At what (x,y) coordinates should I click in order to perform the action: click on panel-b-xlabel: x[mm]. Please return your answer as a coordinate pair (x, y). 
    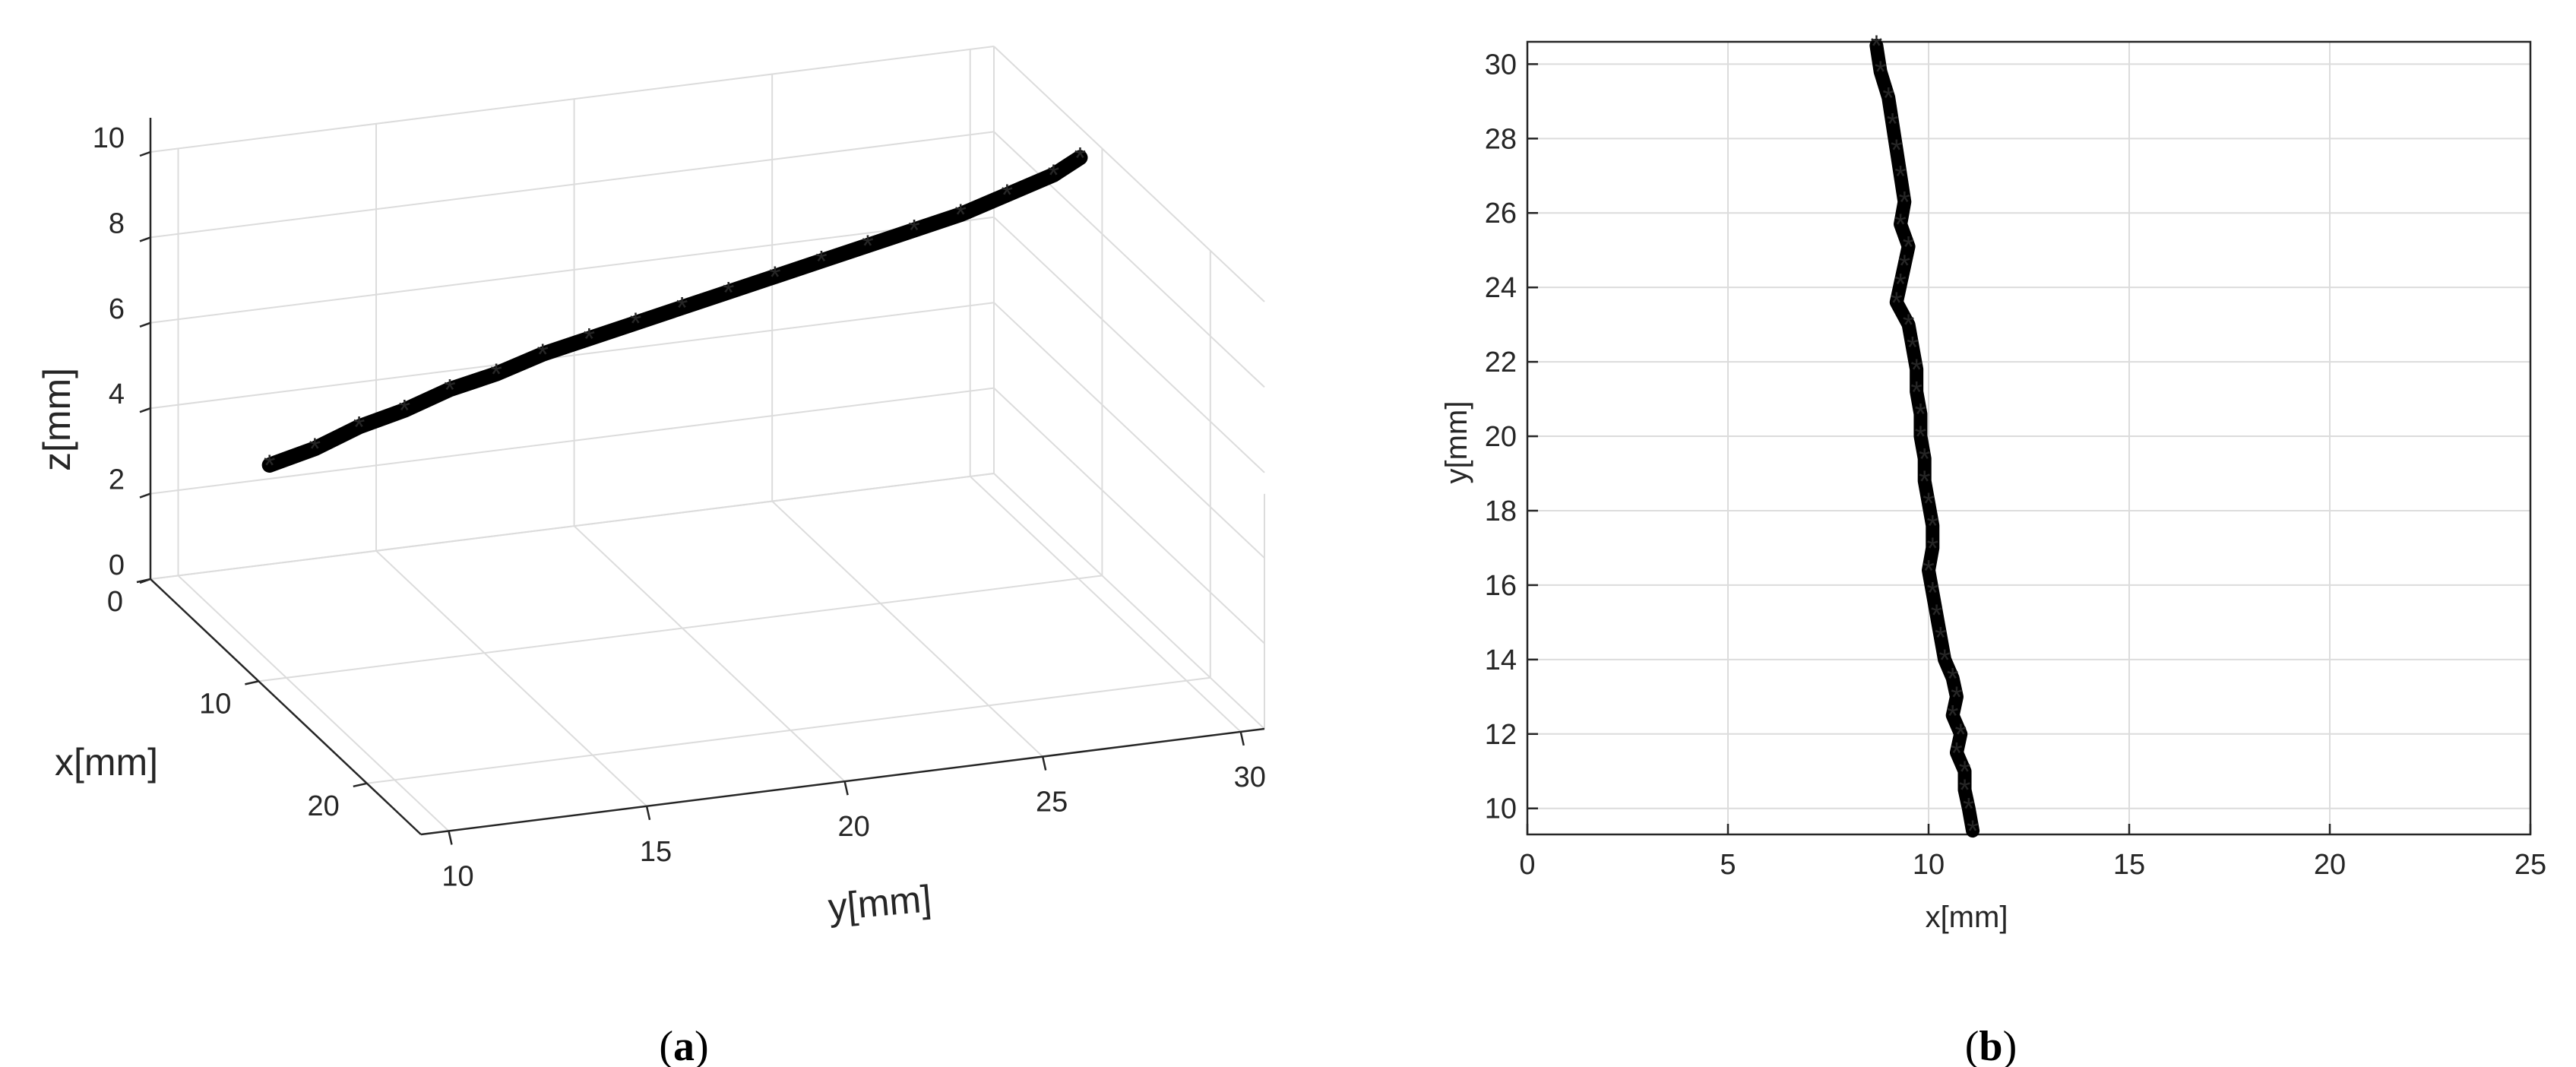
    Looking at the image, I should click on (1967, 917).